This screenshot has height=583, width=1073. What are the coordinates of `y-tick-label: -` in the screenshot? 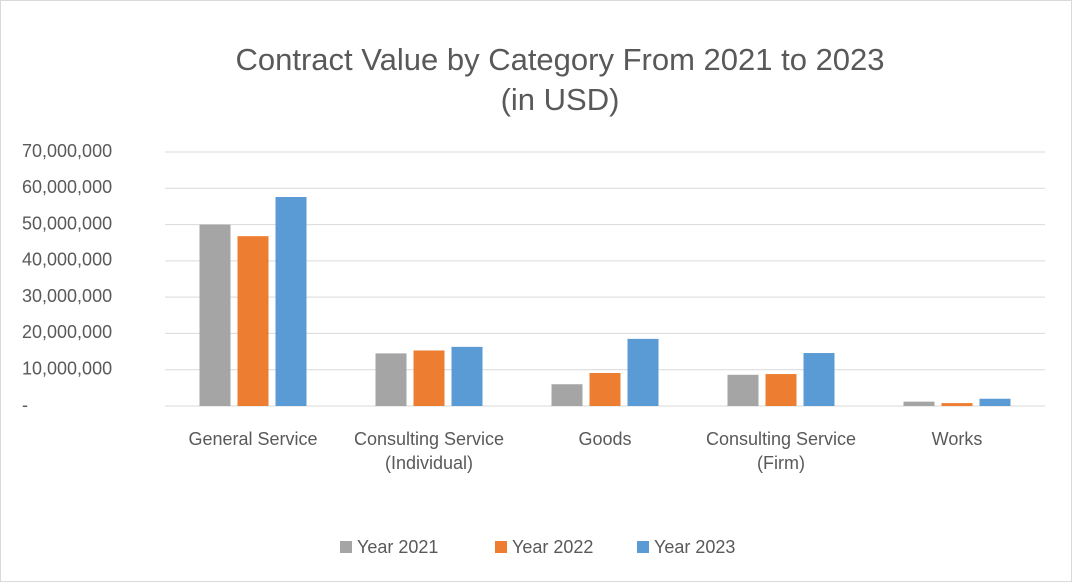 It's located at (25, 405).